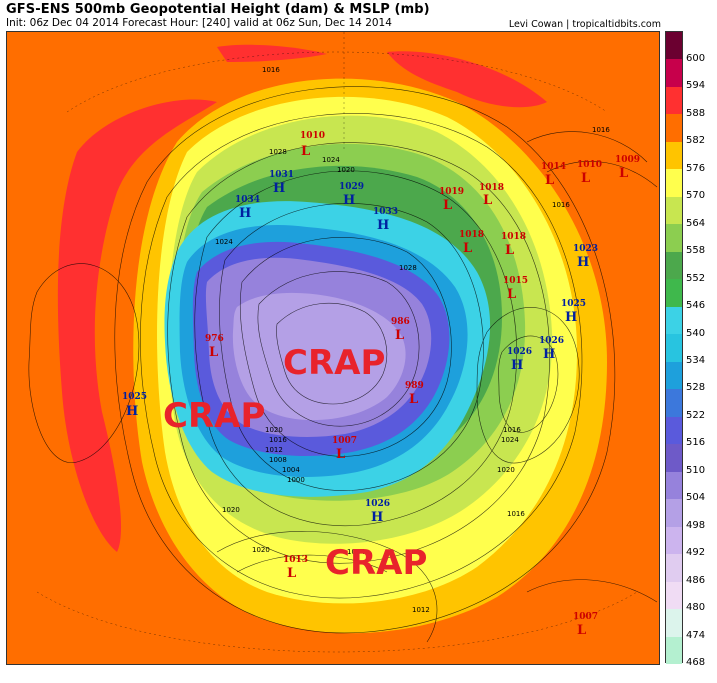  What do you see at coordinates (696, 141) in the screenshot?
I see `colorbar-label: 582` at bounding box center [696, 141].